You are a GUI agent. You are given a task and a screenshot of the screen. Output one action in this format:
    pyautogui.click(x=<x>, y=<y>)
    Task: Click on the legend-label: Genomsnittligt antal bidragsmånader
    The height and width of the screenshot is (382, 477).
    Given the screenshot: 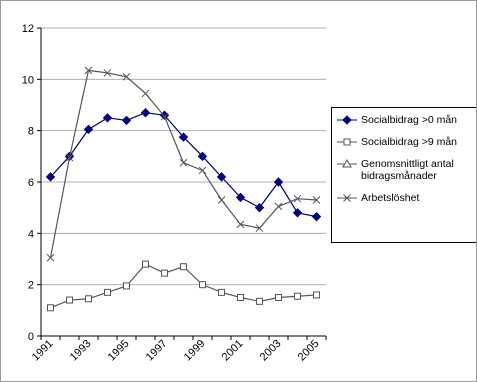 What is the action you would take?
    pyautogui.click(x=407, y=170)
    